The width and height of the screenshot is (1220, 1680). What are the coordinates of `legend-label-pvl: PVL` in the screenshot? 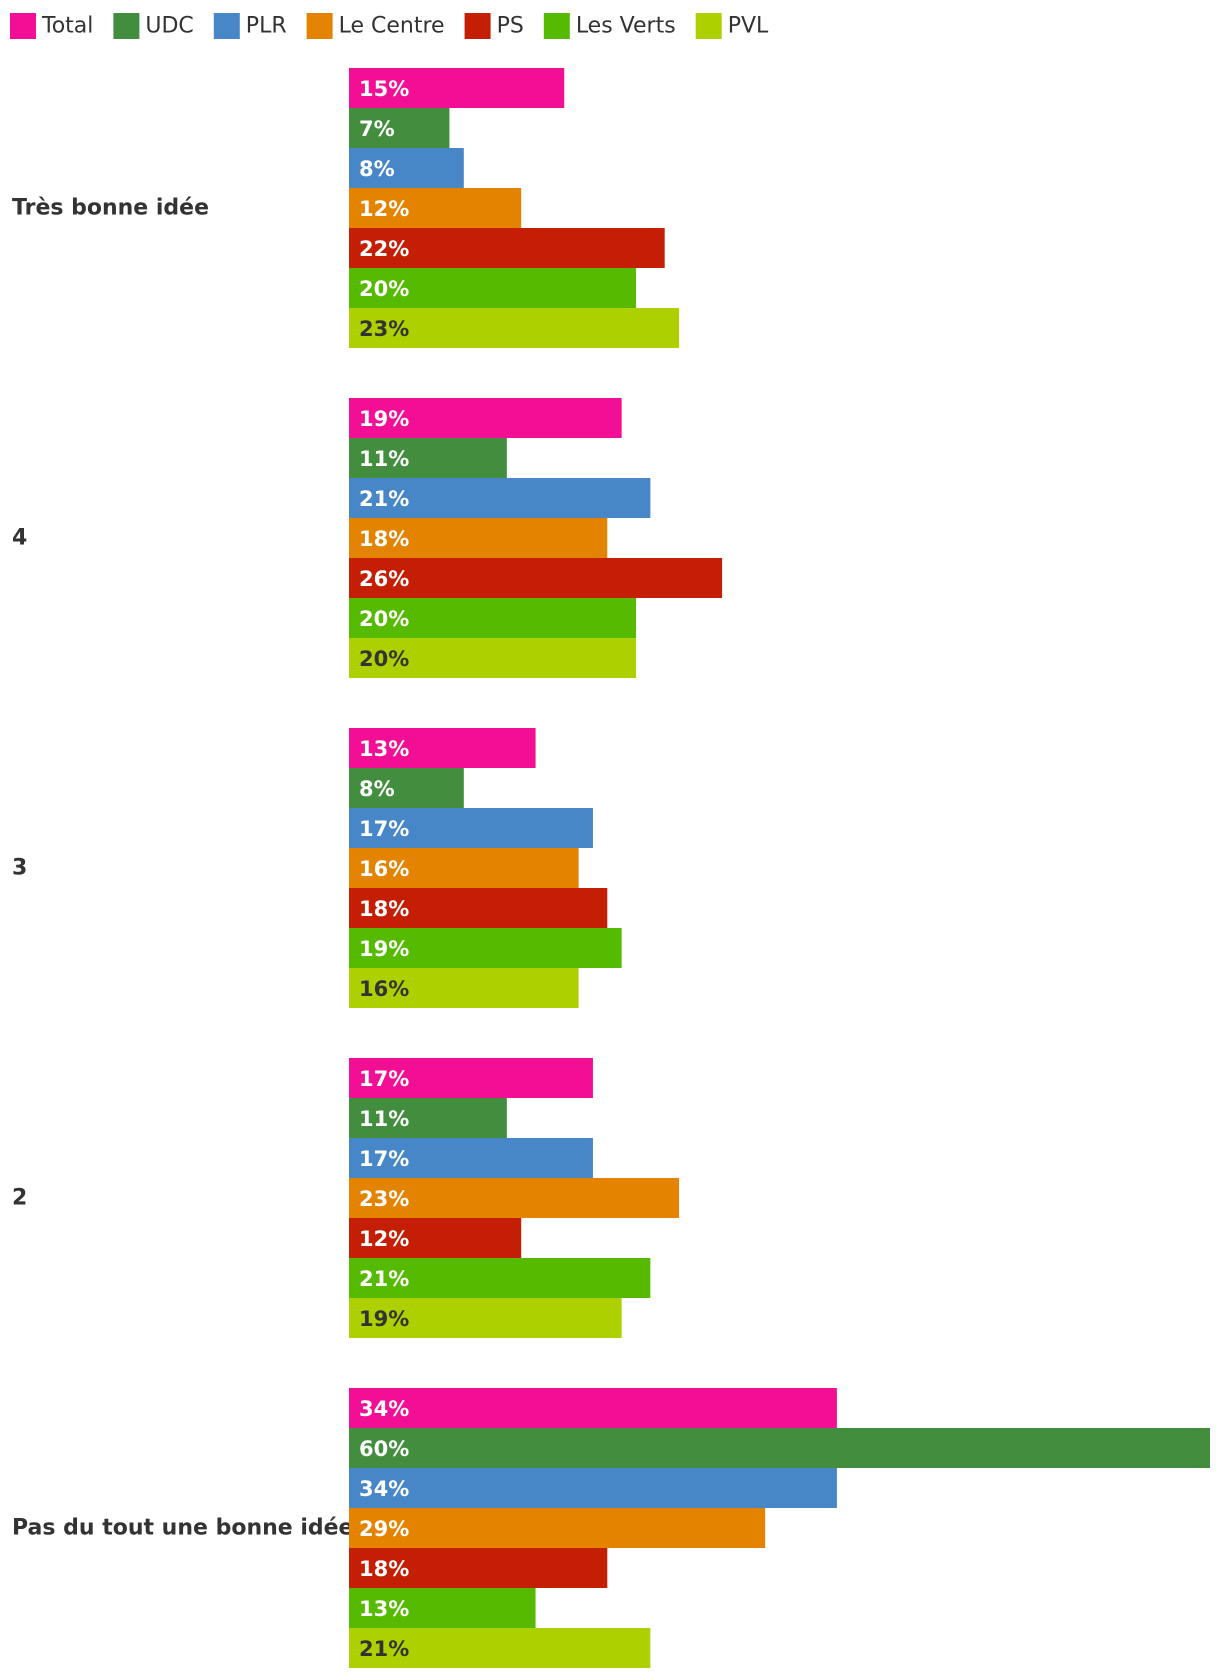 It's located at (748, 26).